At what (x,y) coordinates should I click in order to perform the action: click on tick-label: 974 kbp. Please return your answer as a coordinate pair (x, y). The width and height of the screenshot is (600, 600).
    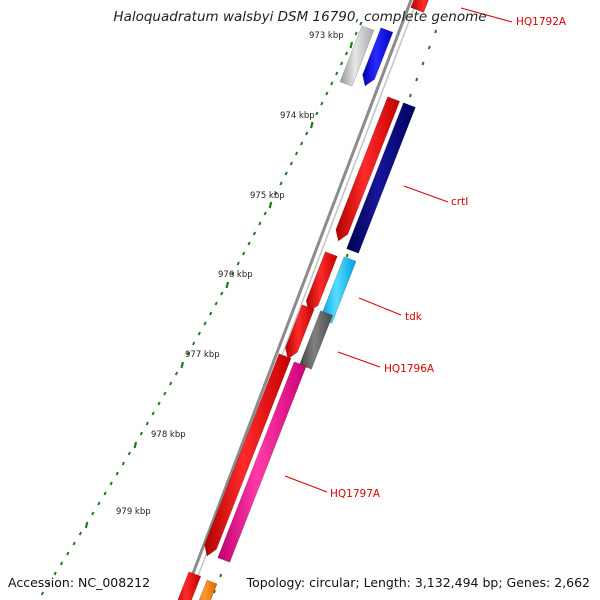
    Looking at the image, I should click on (297, 116).